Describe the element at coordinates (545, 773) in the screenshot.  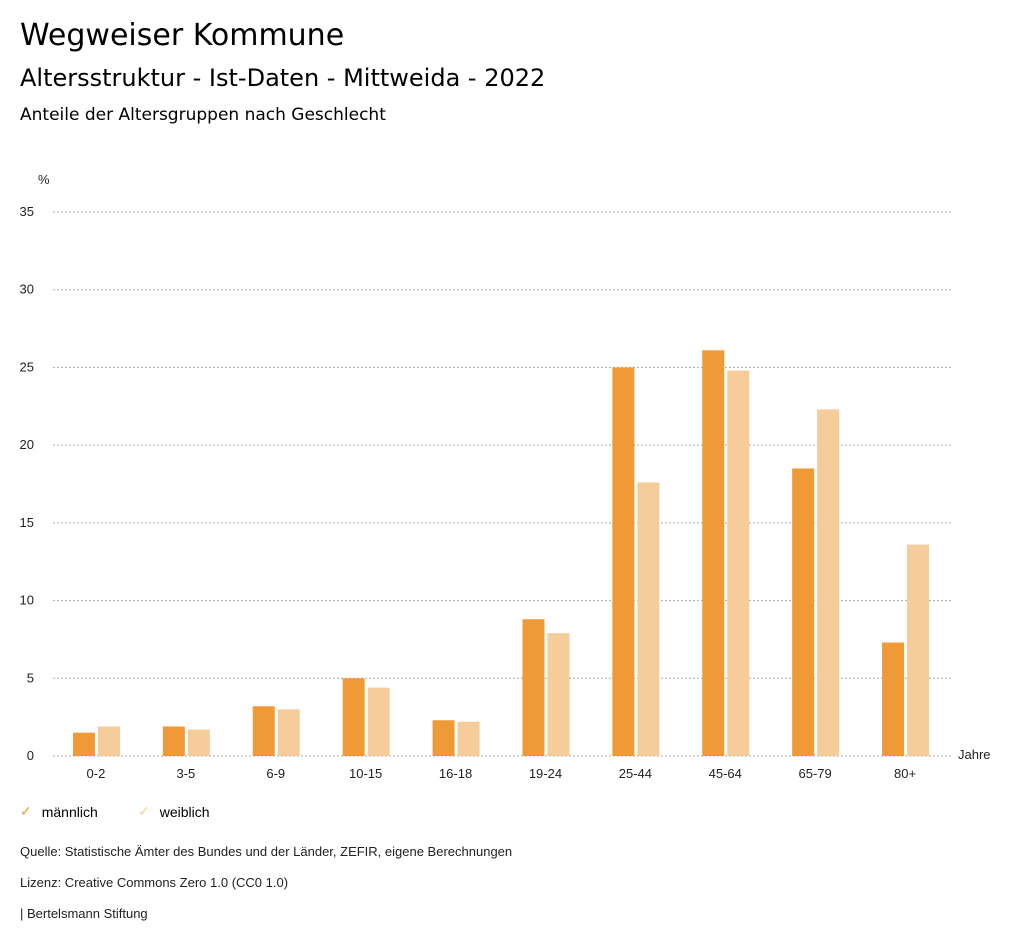
I see `x-tick-label: 19-24` at that location.